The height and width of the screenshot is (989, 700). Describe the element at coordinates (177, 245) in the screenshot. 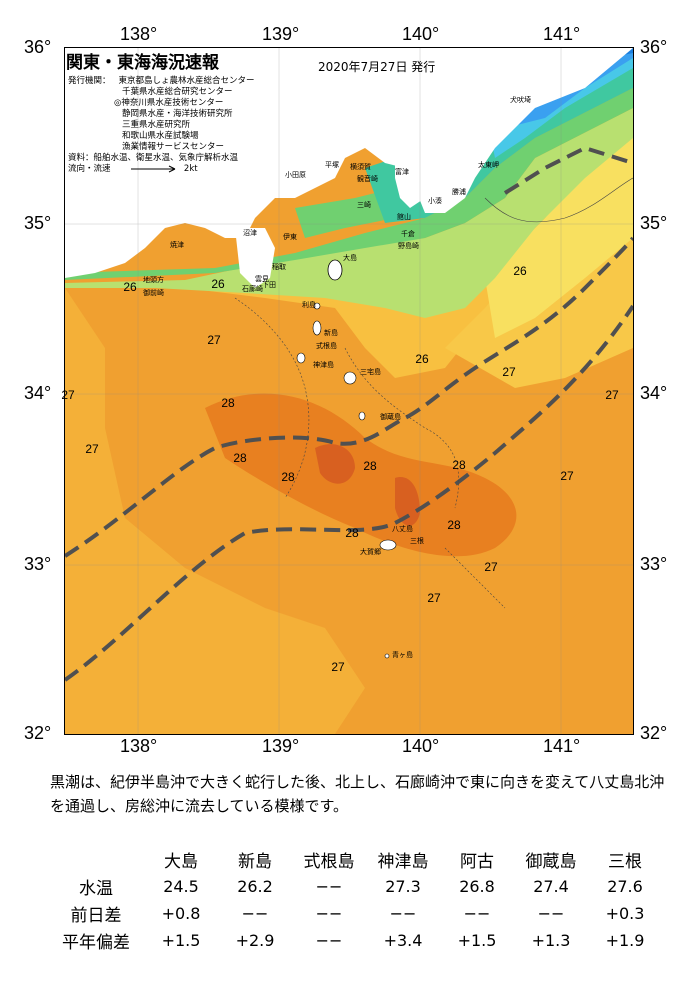

I see `place-yaizu: 焼津` at that location.